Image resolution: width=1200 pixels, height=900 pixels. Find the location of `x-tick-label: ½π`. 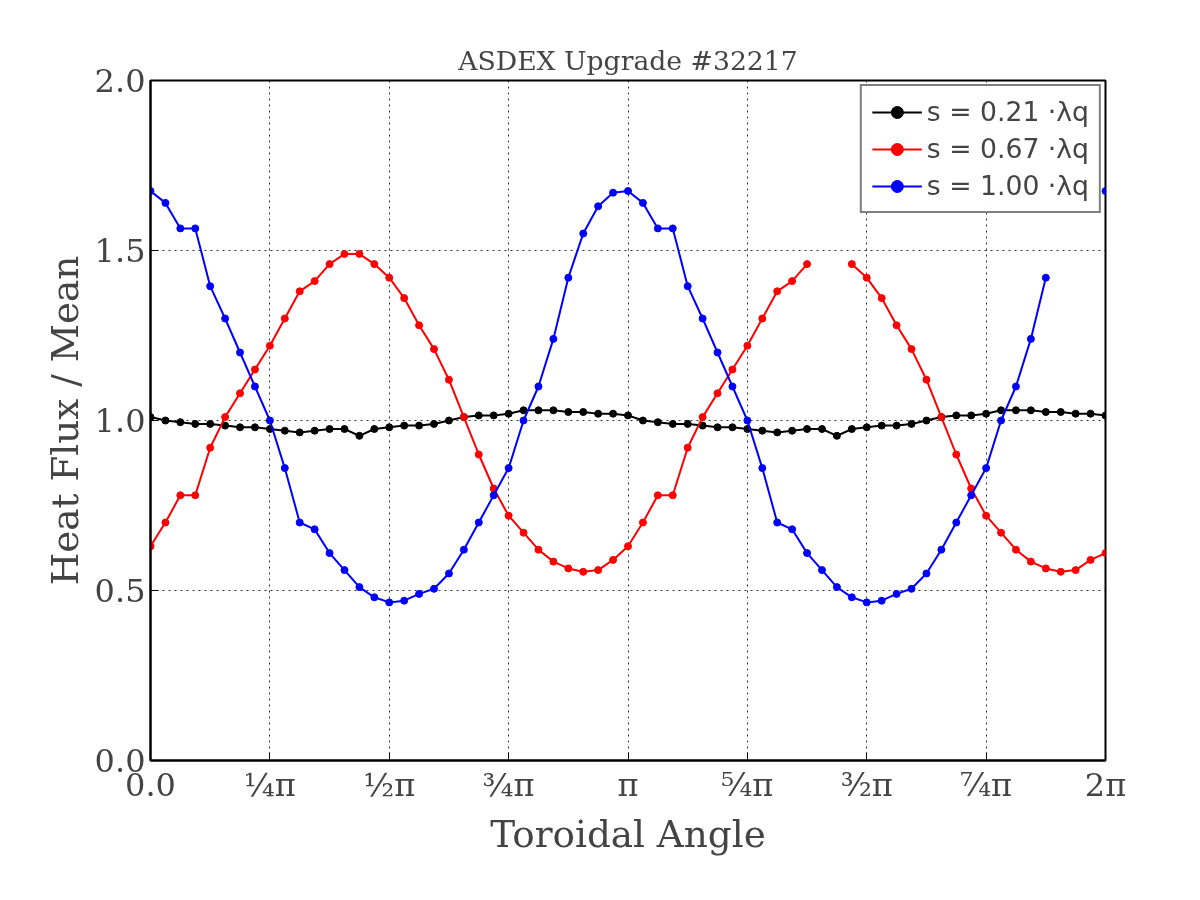

x-tick-label: ½π is located at coordinates (389, 784).